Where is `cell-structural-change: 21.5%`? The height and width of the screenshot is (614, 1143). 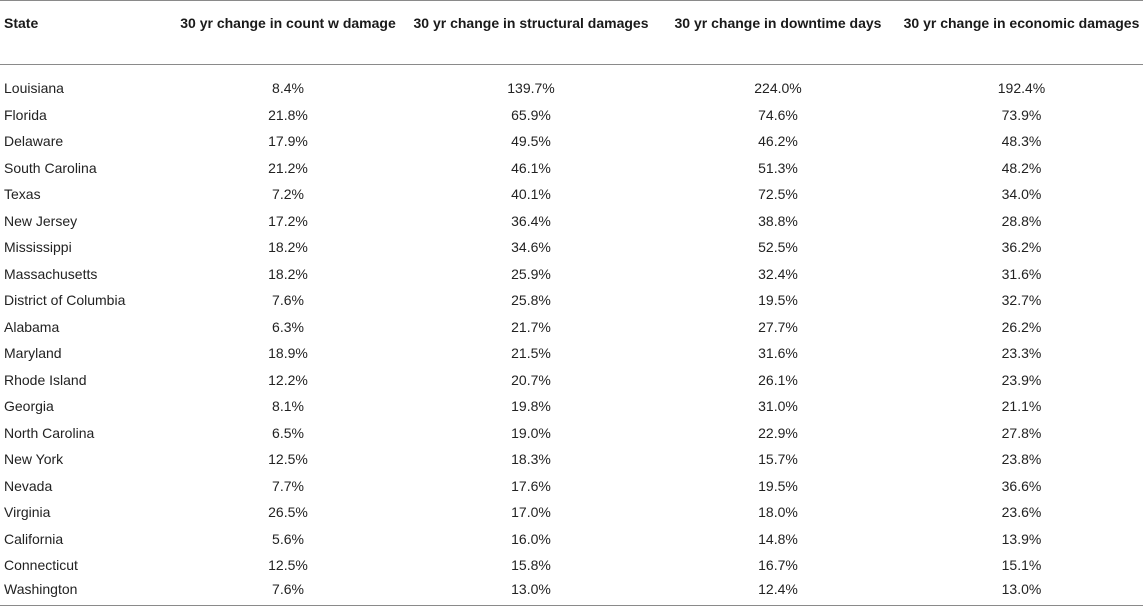
cell-structural-change: 21.5% is located at coordinates (531, 353).